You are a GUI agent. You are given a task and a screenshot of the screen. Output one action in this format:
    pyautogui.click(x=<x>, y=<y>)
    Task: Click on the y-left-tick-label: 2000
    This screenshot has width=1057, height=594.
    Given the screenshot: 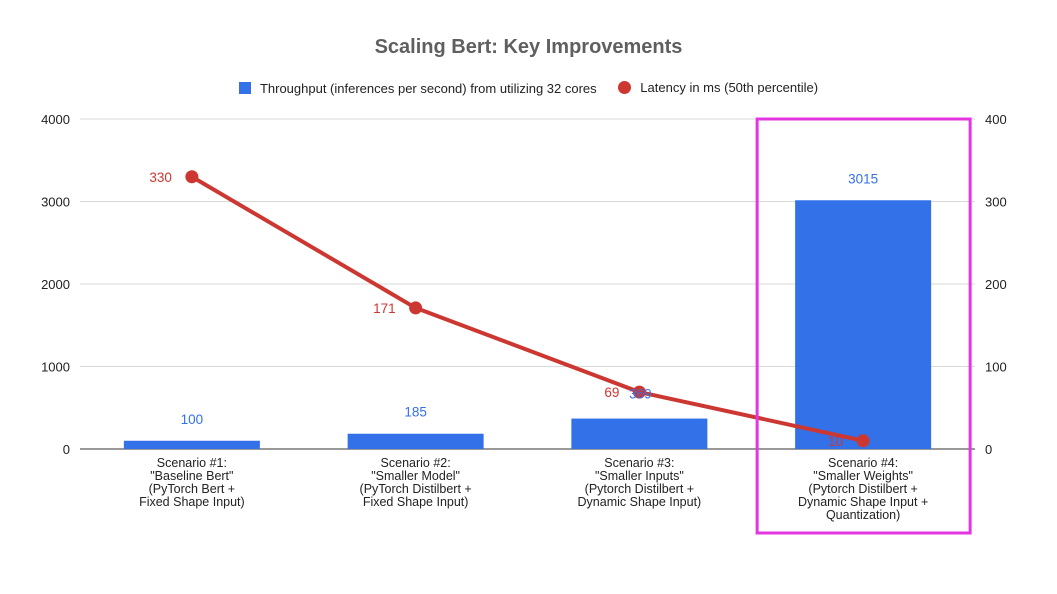 What is the action you would take?
    pyautogui.click(x=55, y=284)
    